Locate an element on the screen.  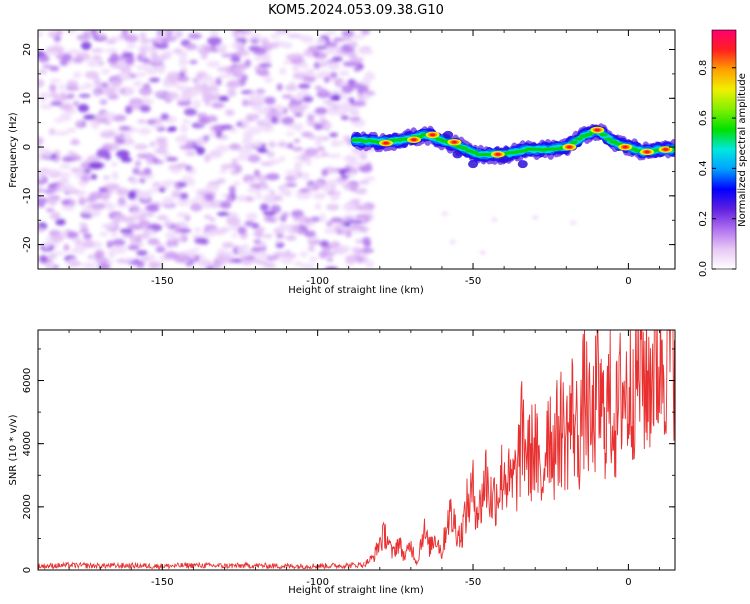
snr-x-axis-label: Height of straight line (km) is located at coordinates (356, 590).